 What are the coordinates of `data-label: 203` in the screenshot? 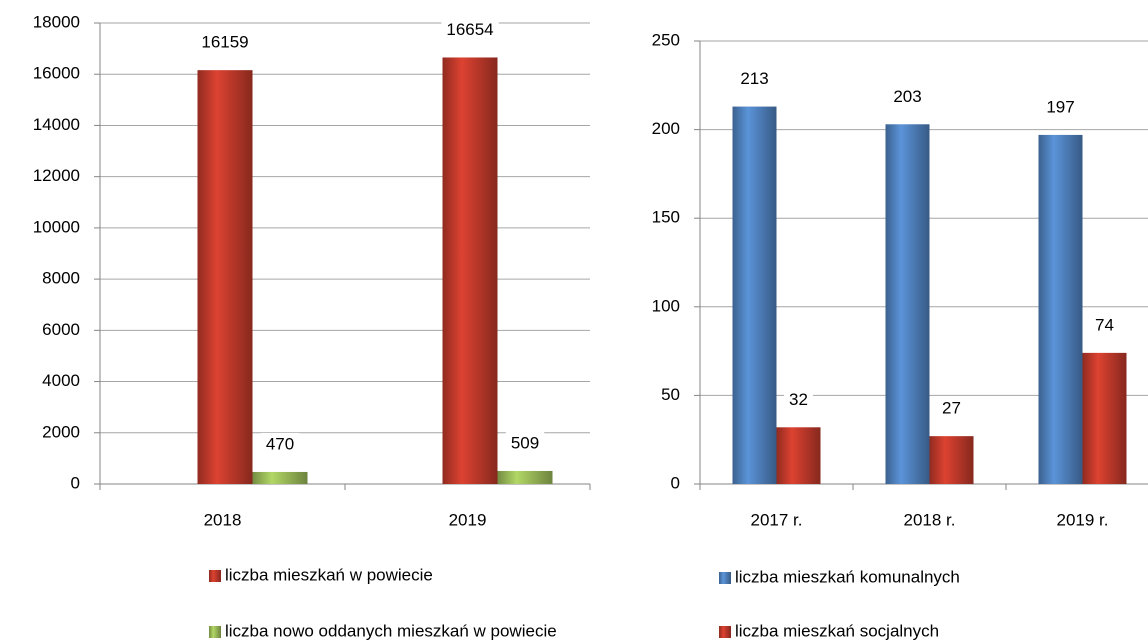 It's located at (907, 96).